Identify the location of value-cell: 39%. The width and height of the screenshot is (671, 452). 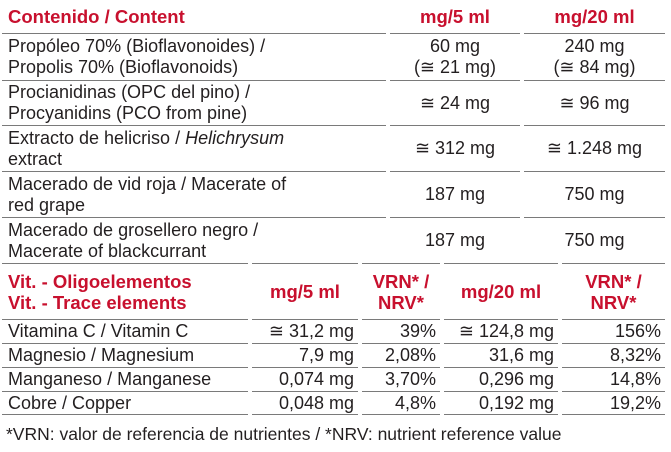
(401, 331).